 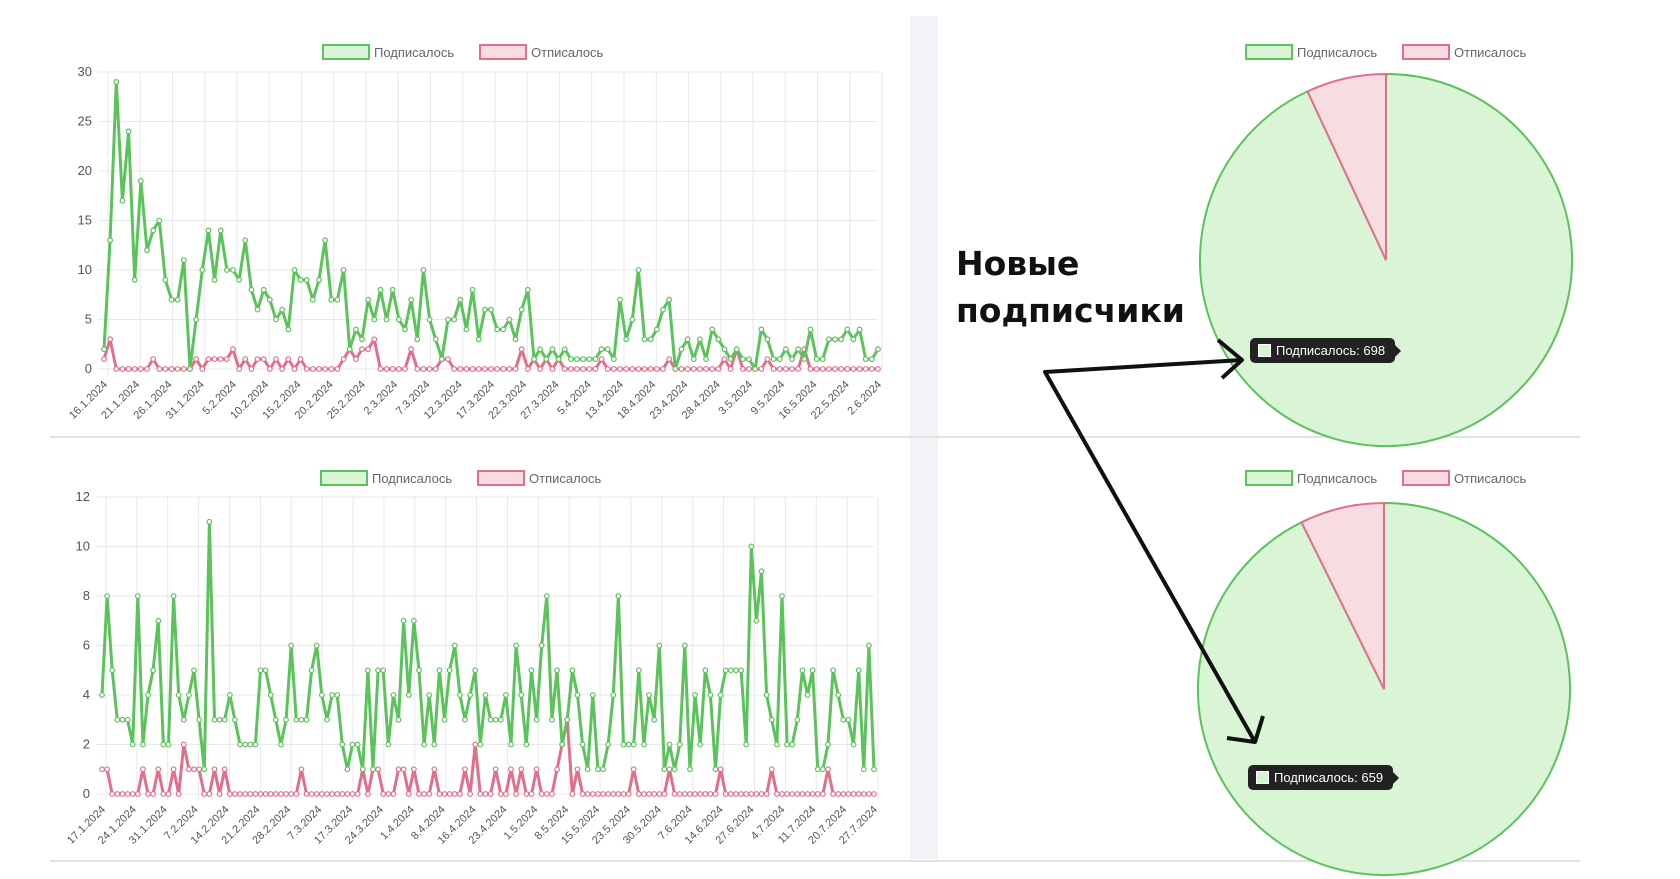 I want to click on y-tick-label: 8, so click(x=86, y=595).